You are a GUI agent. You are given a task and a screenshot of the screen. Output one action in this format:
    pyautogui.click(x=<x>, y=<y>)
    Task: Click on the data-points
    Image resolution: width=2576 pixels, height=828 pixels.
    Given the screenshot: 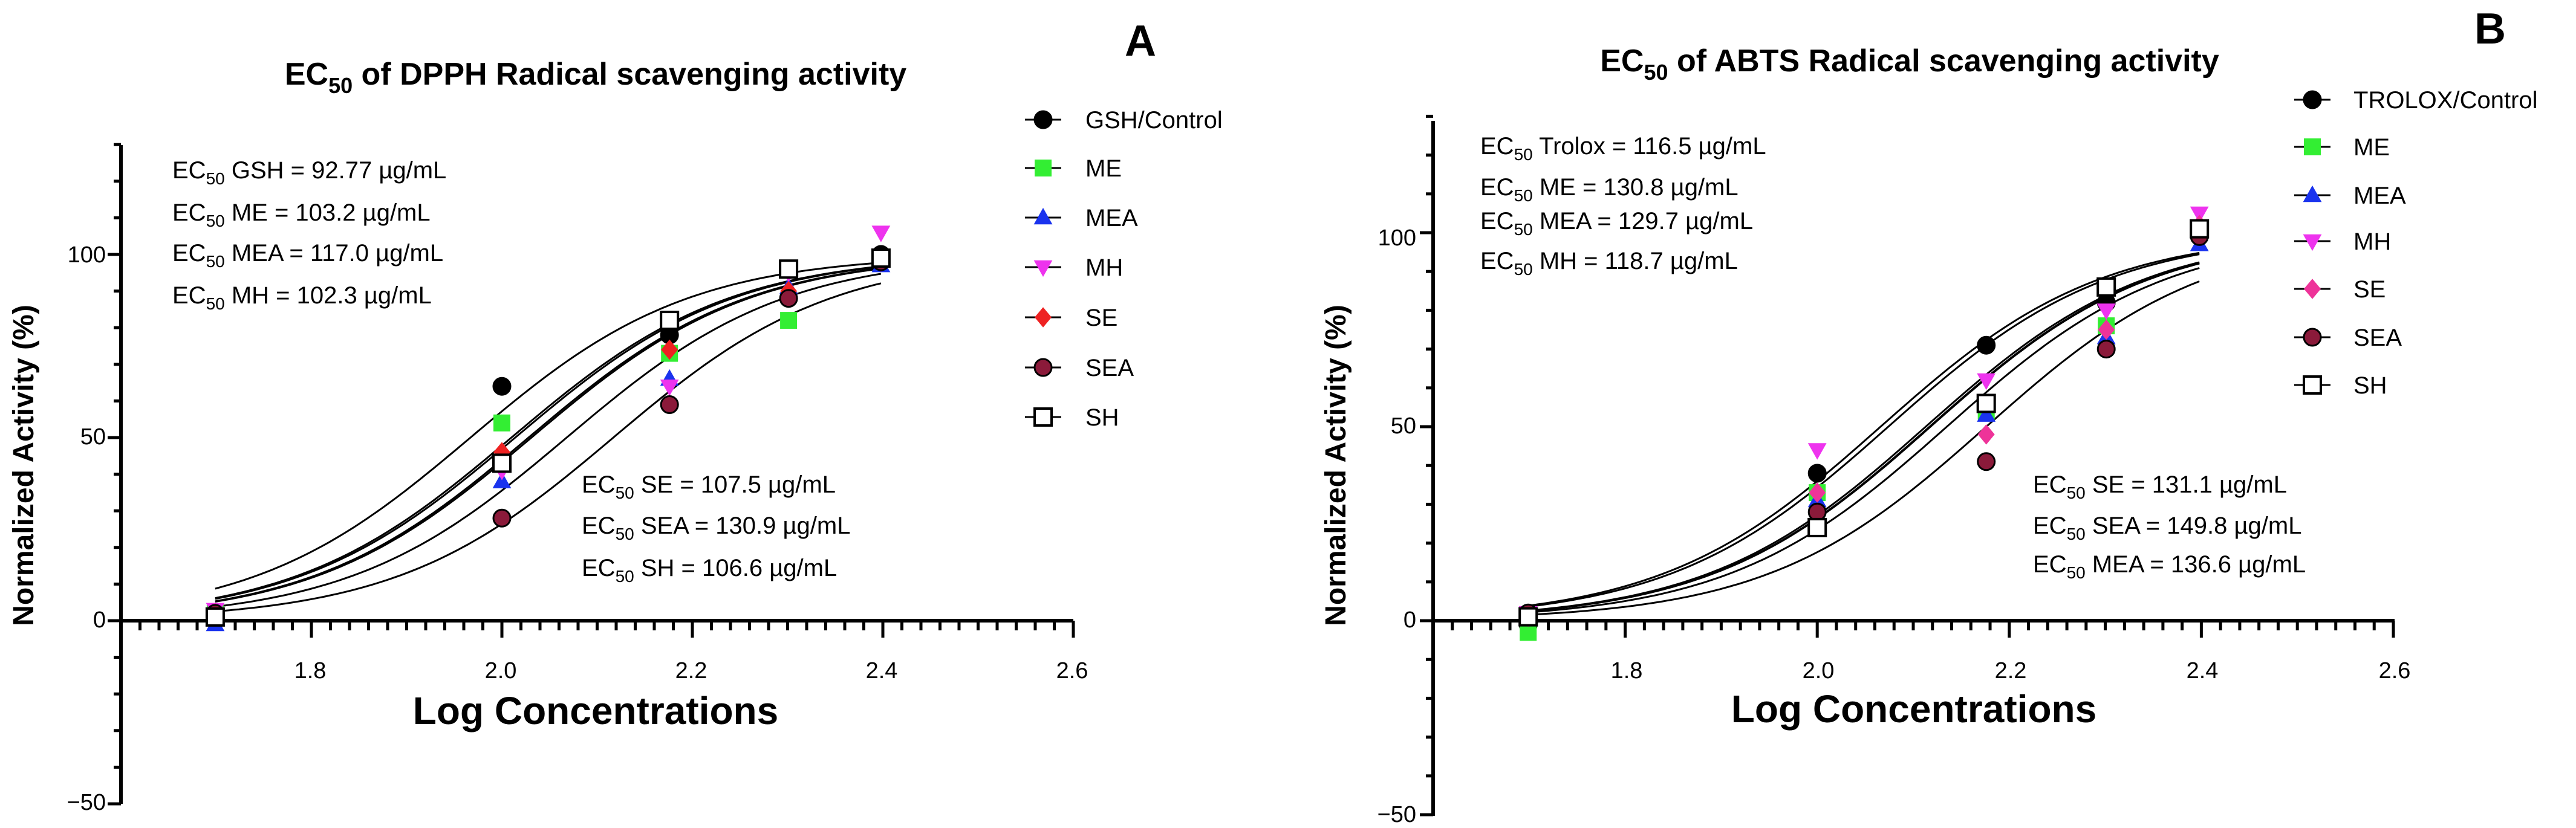 What is the action you would take?
    pyautogui.click(x=1864, y=423)
    